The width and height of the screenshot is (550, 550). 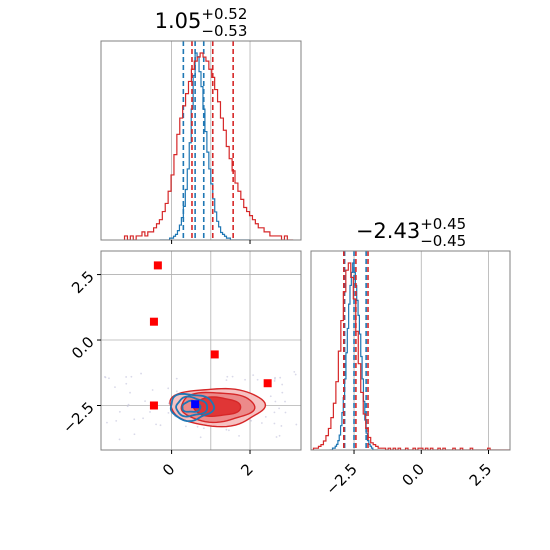 What do you see at coordinates (411, 232) in the screenshot?
I see `param2-title: −2.43+0.45 −0.45` at bounding box center [411, 232].